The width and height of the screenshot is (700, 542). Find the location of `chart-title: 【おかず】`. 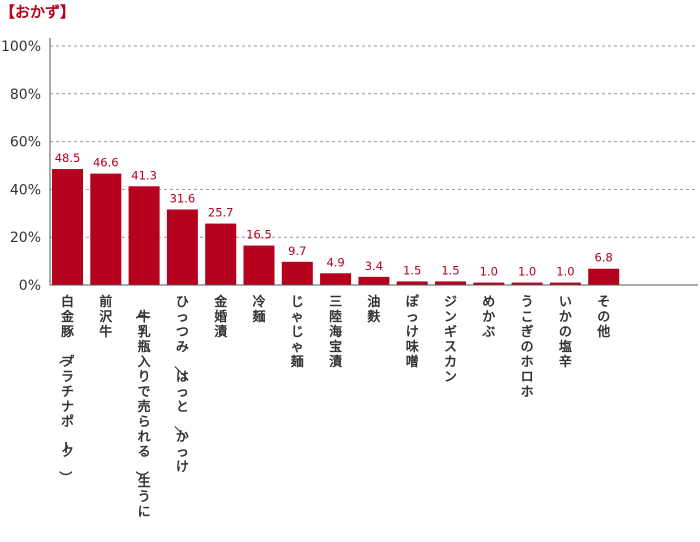

chart-title: 【おかず】 is located at coordinates (37, 12).